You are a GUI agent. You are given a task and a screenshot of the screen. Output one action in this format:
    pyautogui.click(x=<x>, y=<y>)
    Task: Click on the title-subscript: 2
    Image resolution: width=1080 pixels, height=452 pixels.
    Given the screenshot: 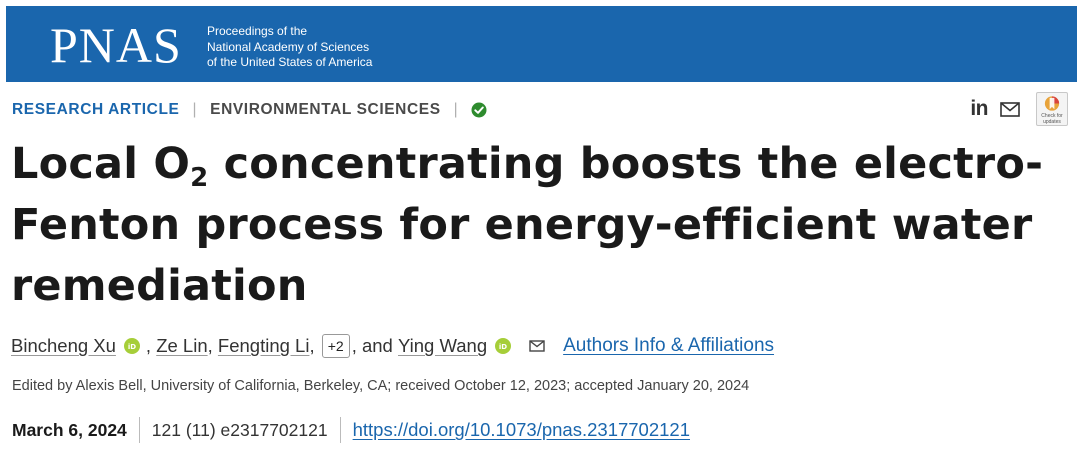 What is the action you would take?
    pyautogui.click(x=199, y=178)
    